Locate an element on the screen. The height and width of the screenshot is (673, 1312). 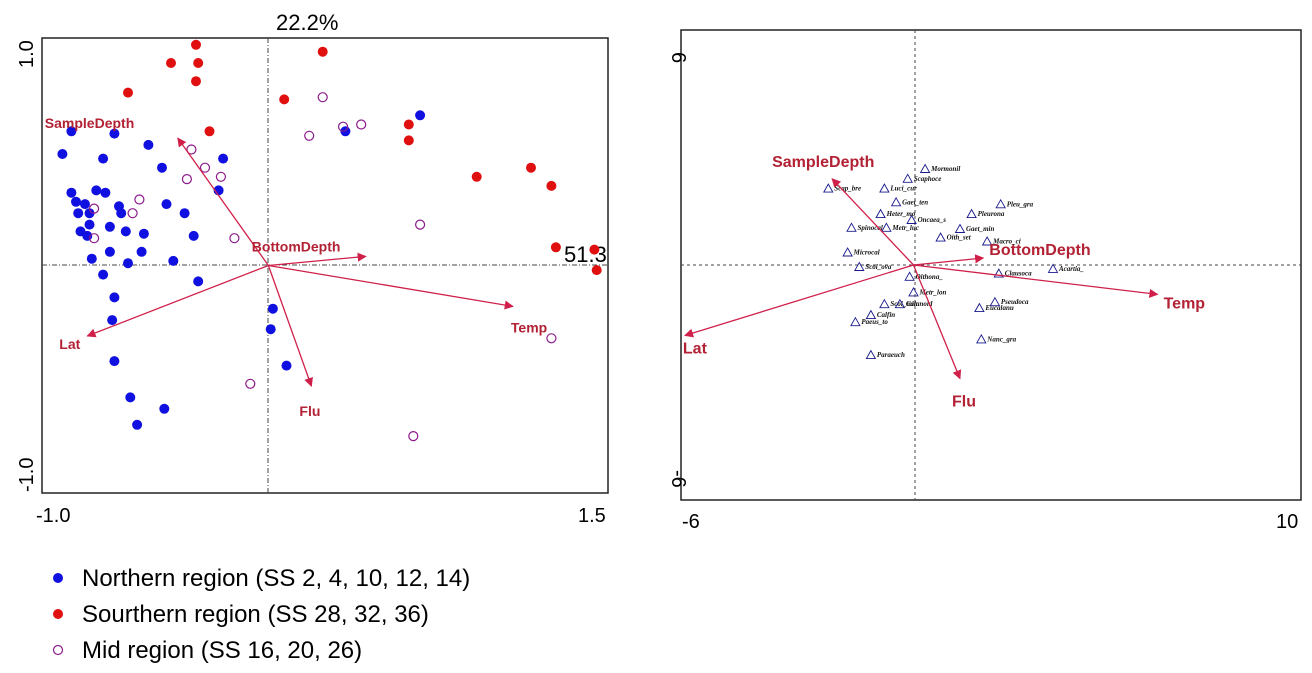
species-label-metr-lon: Metr_lon is located at coordinates (933, 292).